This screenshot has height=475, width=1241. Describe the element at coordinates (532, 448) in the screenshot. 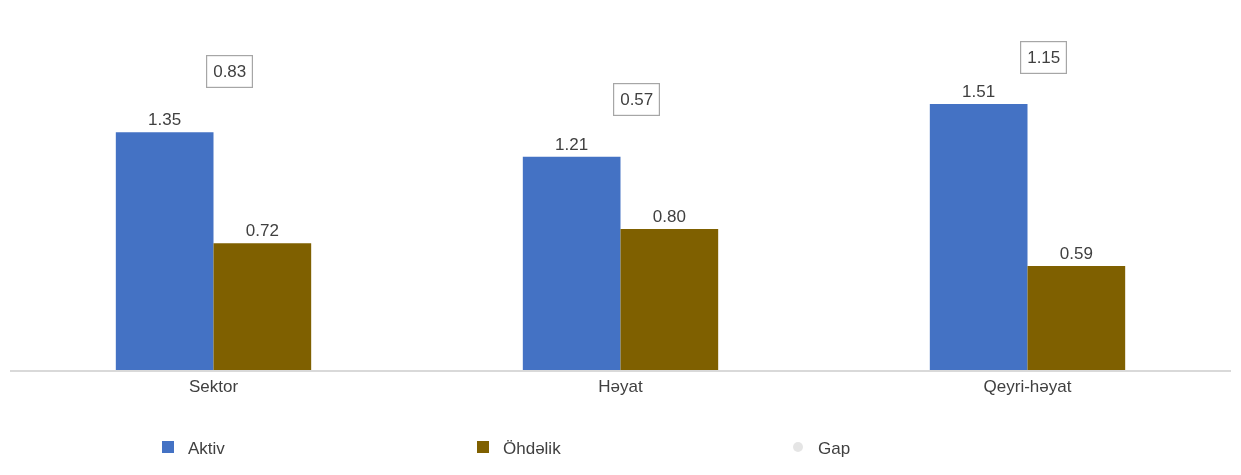

I see `legend-label: Öhdəlik` at that location.